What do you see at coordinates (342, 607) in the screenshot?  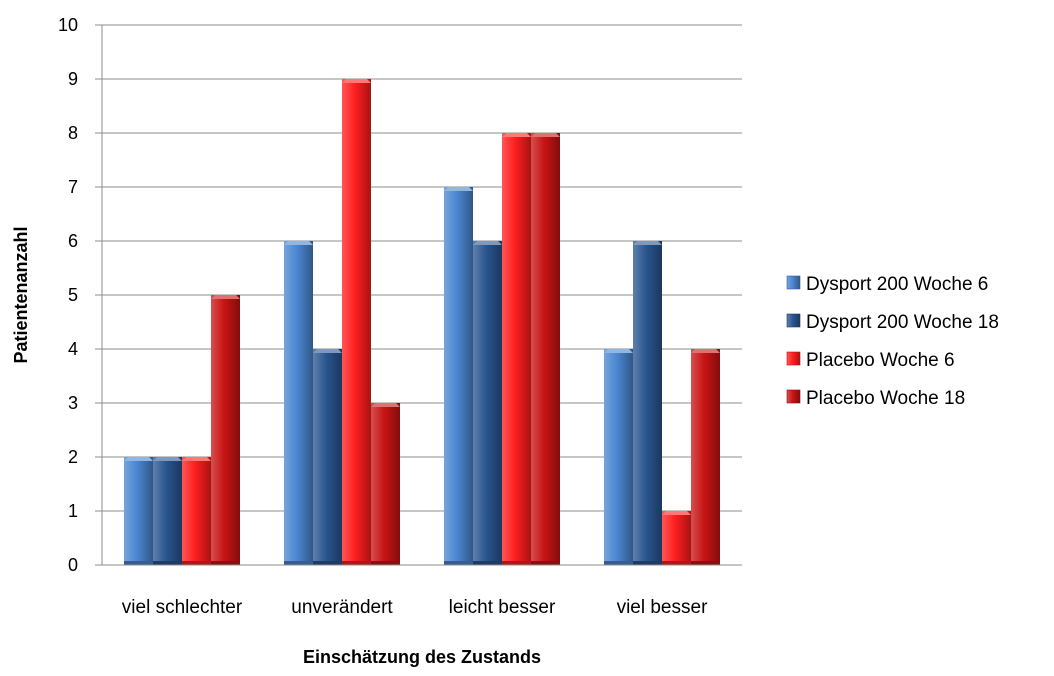 I see `x-category-label: unverändert` at bounding box center [342, 607].